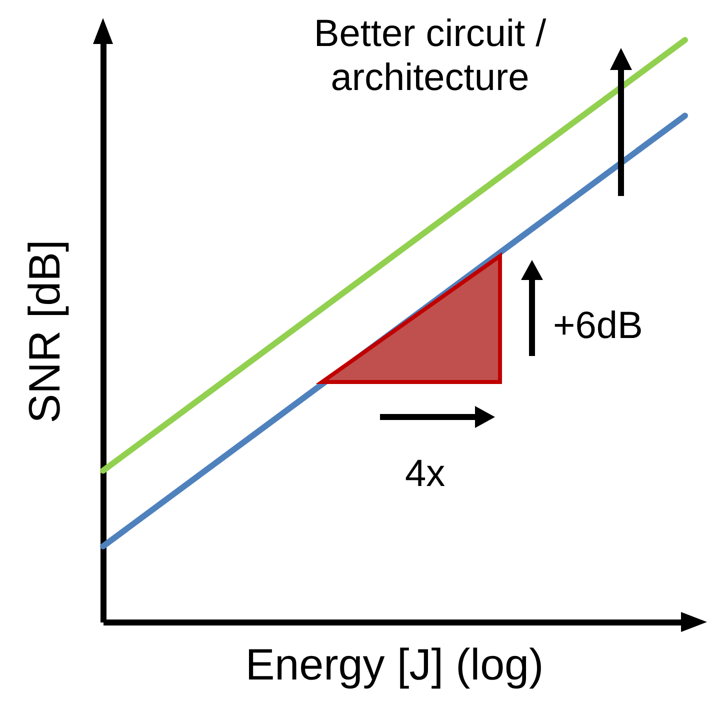  What do you see at coordinates (430, 56) in the screenshot?
I see `annotation: Better circuit / architecture` at bounding box center [430, 56].